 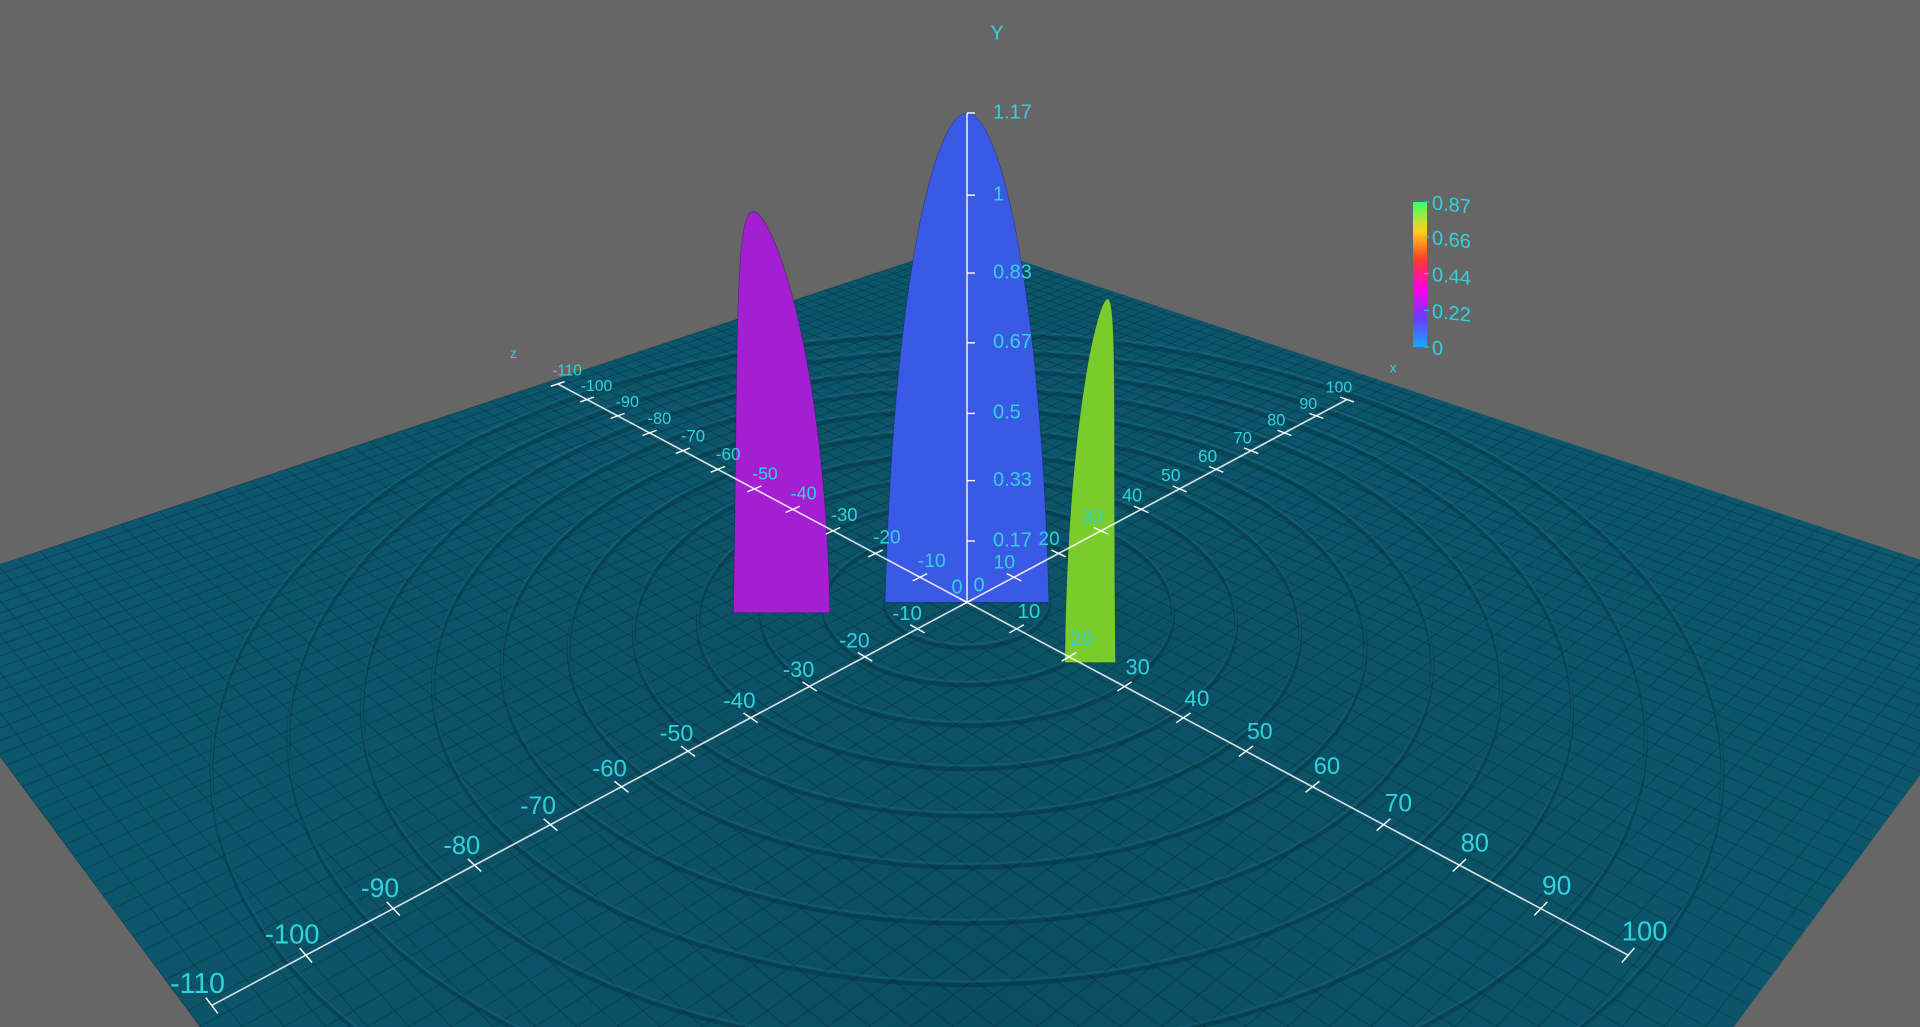 What do you see at coordinates (1012, 540) in the screenshot?
I see `y-tick-label: 0.17` at bounding box center [1012, 540].